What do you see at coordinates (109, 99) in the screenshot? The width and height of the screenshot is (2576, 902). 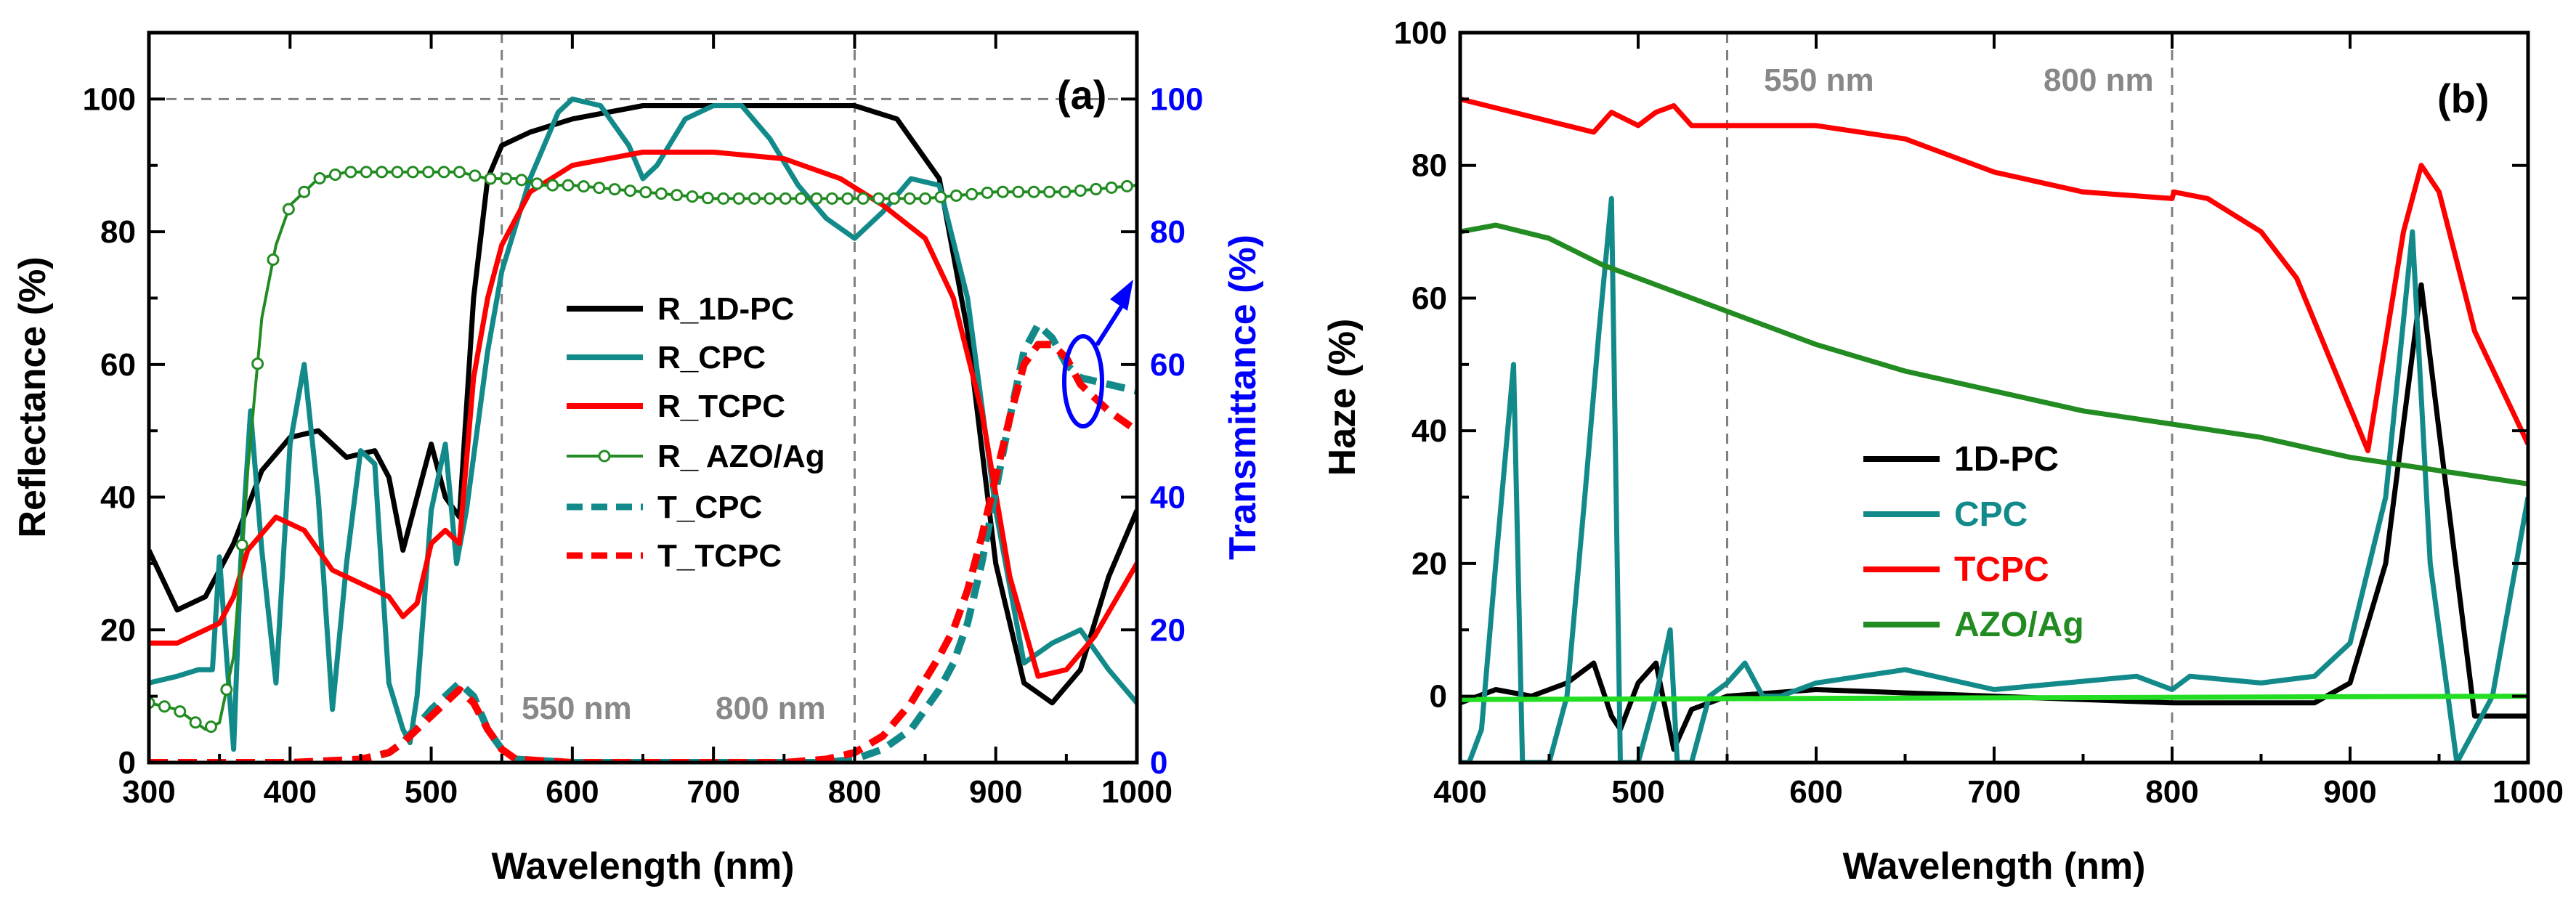 I see `y-tick-label-a: 100` at bounding box center [109, 99].